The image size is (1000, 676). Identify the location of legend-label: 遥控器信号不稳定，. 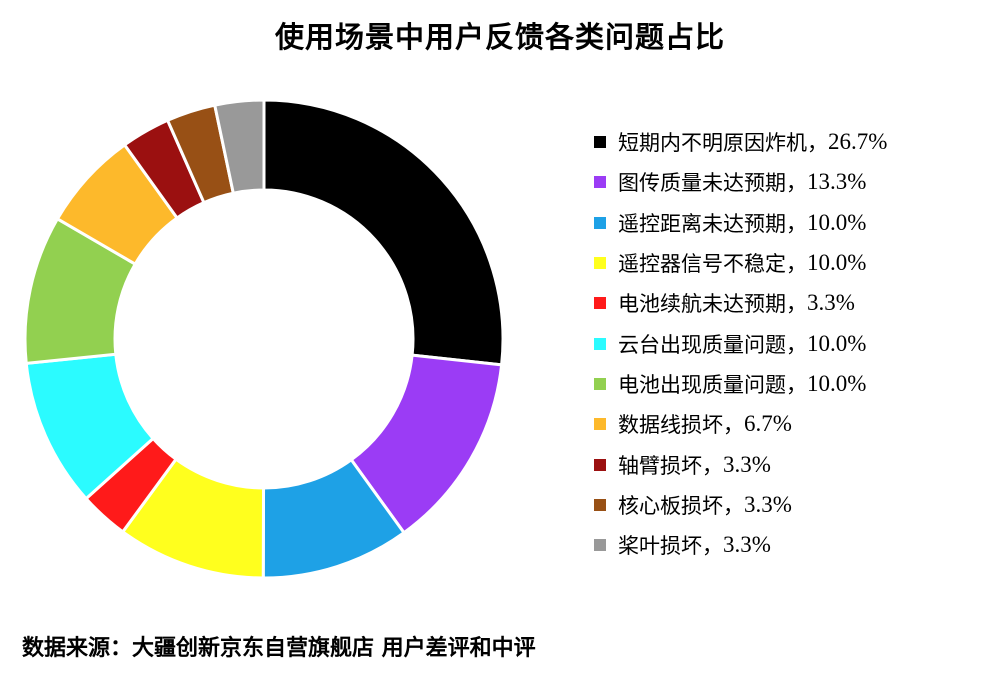
(712, 264).